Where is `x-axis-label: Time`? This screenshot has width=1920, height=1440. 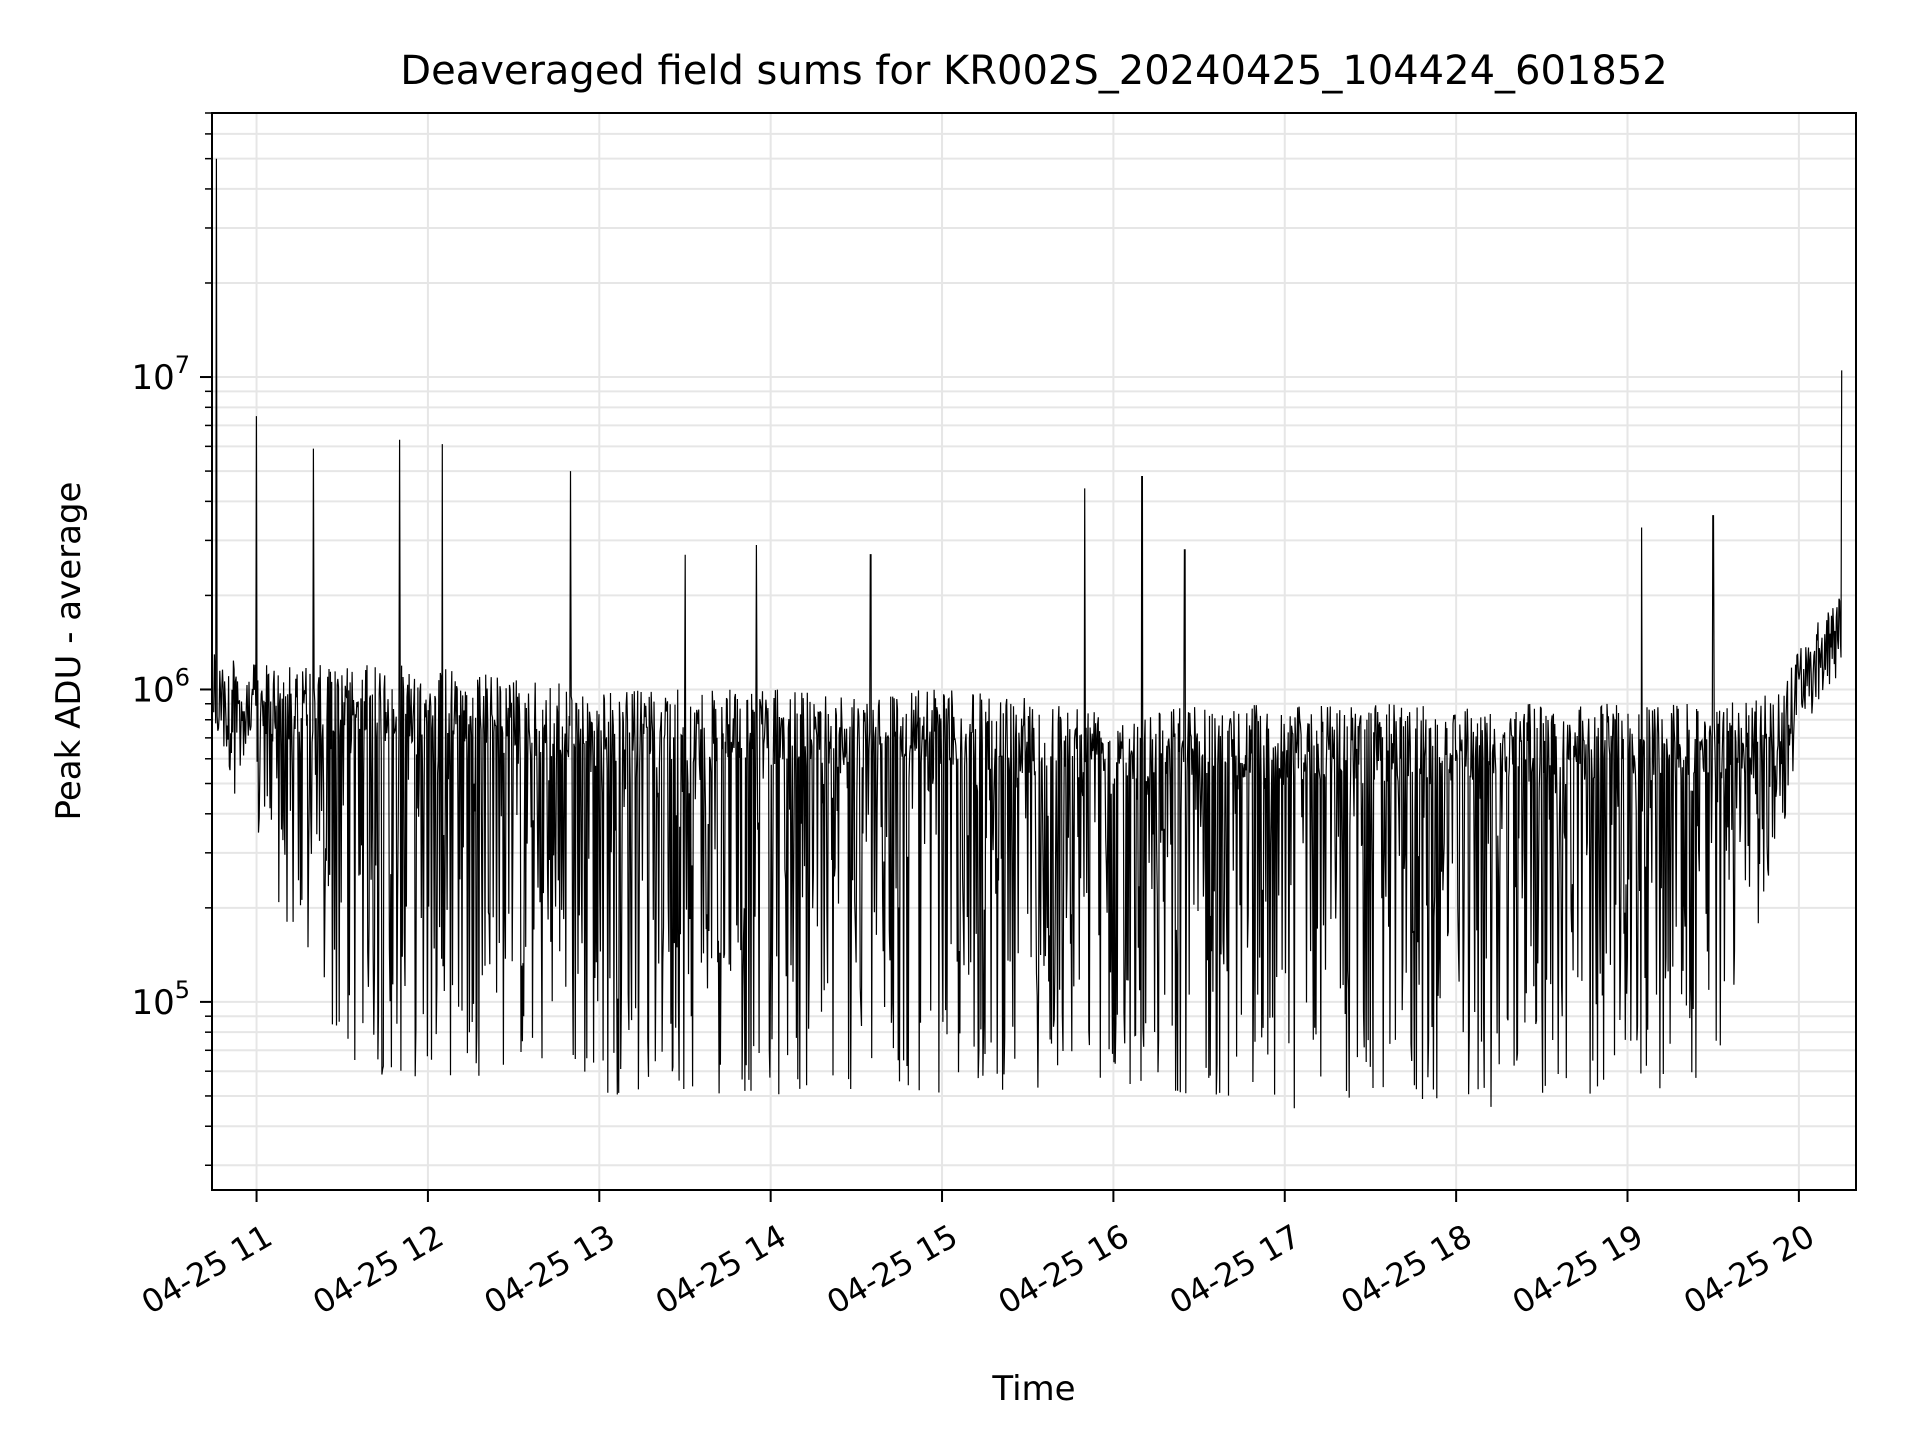 x-axis-label: Time is located at coordinates (1033, 1389).